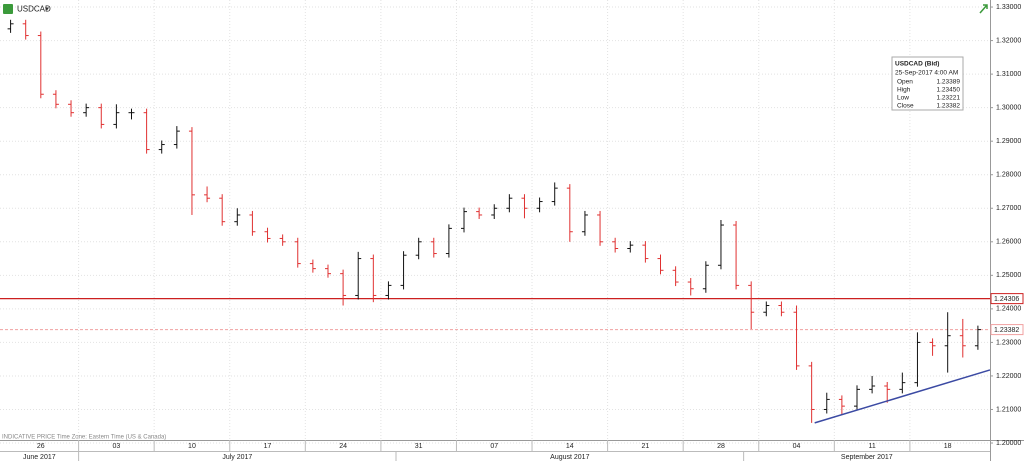 This screenshot has width=1024, height=461. I want to click on info-label: Low, so click(903, 98).